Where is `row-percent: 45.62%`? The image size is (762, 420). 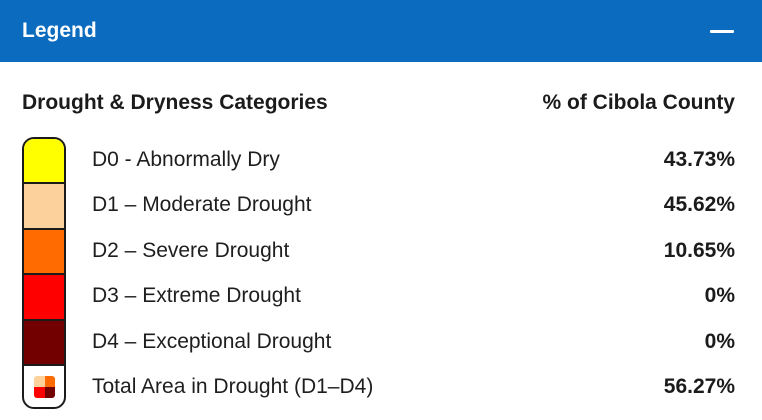
row-percent: 45.62% is located at coordinates (699, 204).